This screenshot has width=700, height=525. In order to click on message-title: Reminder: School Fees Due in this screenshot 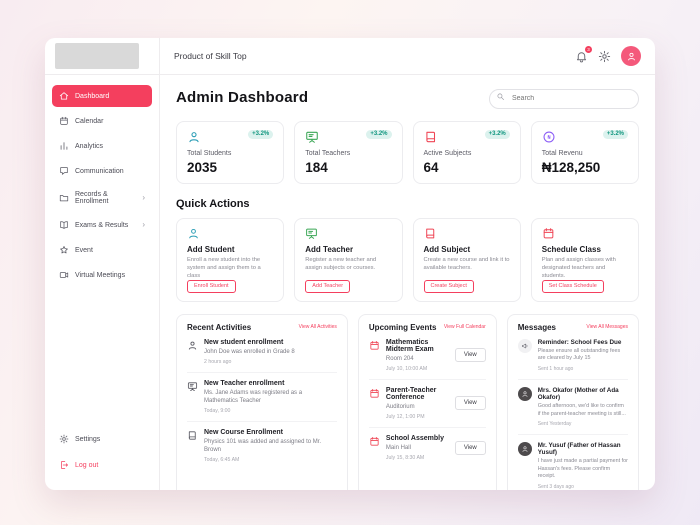, I will do `click(579, 342)`.